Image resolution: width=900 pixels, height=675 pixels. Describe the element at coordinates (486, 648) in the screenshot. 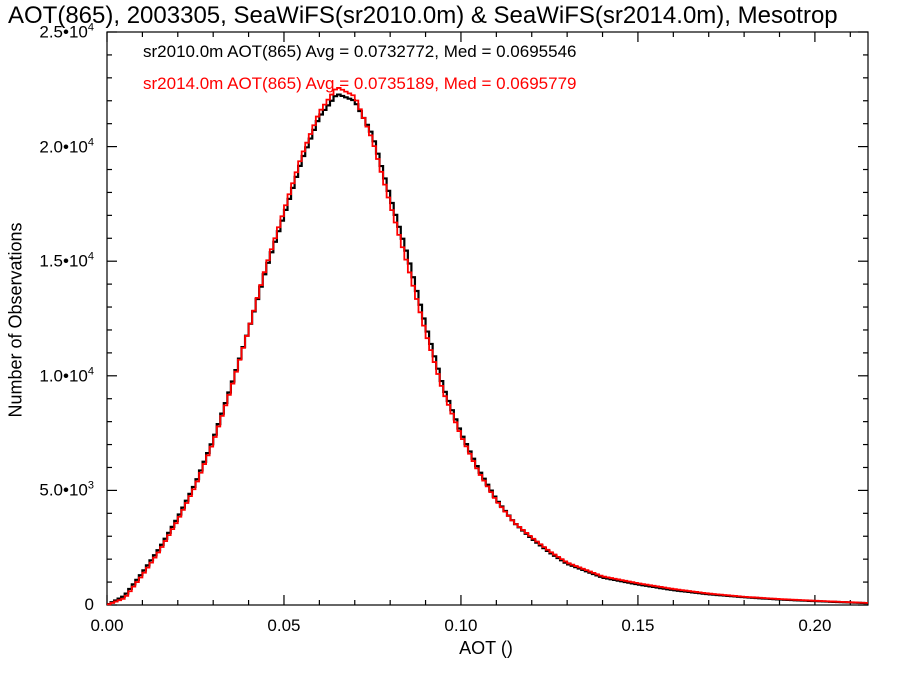

I see `x-axis-label: AOT ()` at that location.